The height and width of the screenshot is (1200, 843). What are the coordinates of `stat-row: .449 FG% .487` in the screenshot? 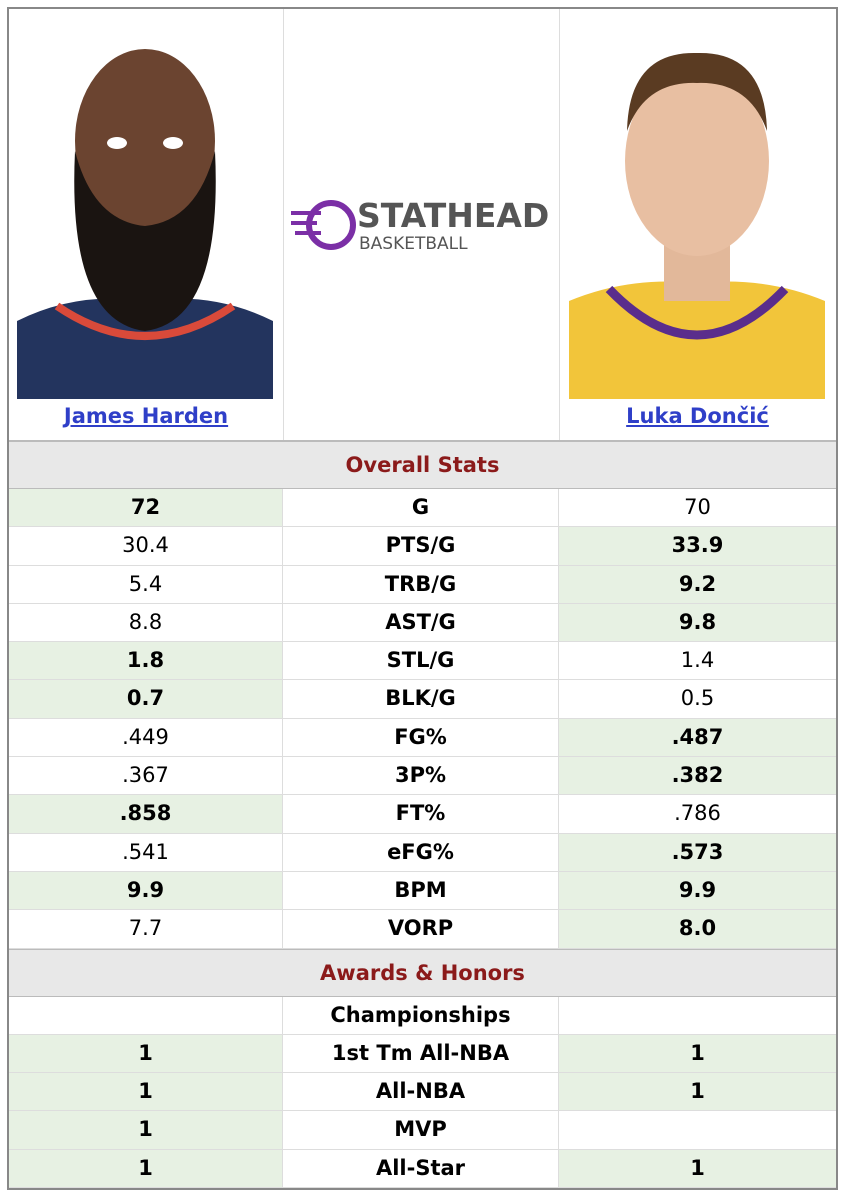 It's located at (422, 738).